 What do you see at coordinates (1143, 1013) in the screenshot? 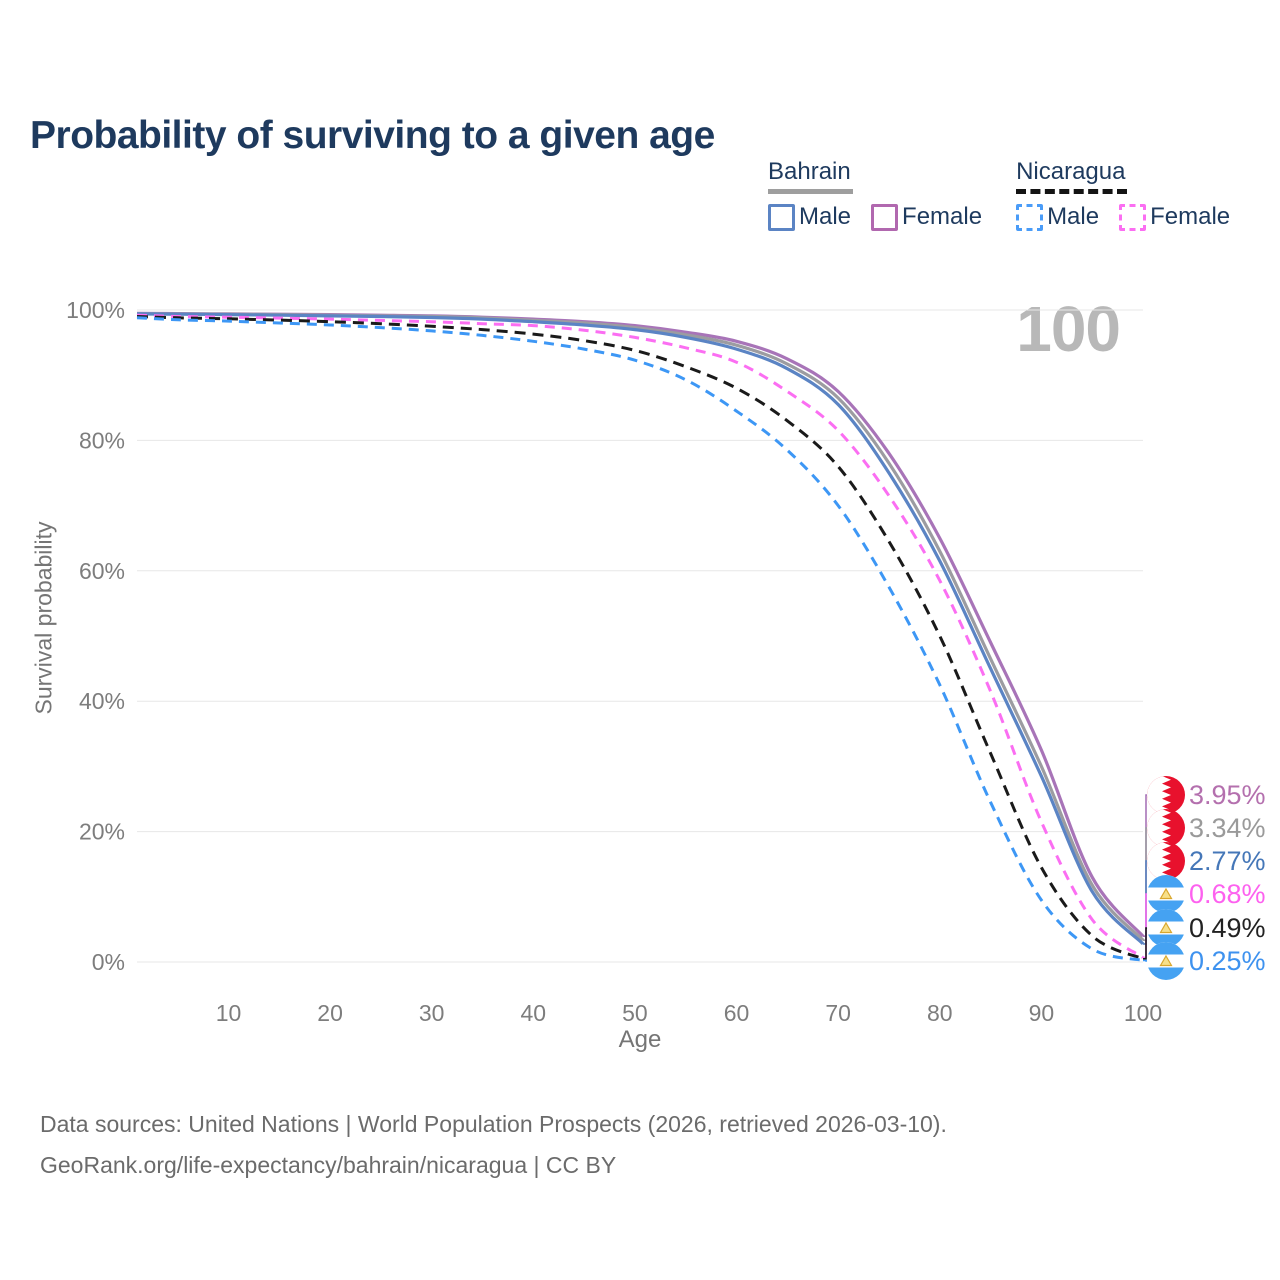
I see `x-tick-label: 100` at bounding box center [1143, 1013].